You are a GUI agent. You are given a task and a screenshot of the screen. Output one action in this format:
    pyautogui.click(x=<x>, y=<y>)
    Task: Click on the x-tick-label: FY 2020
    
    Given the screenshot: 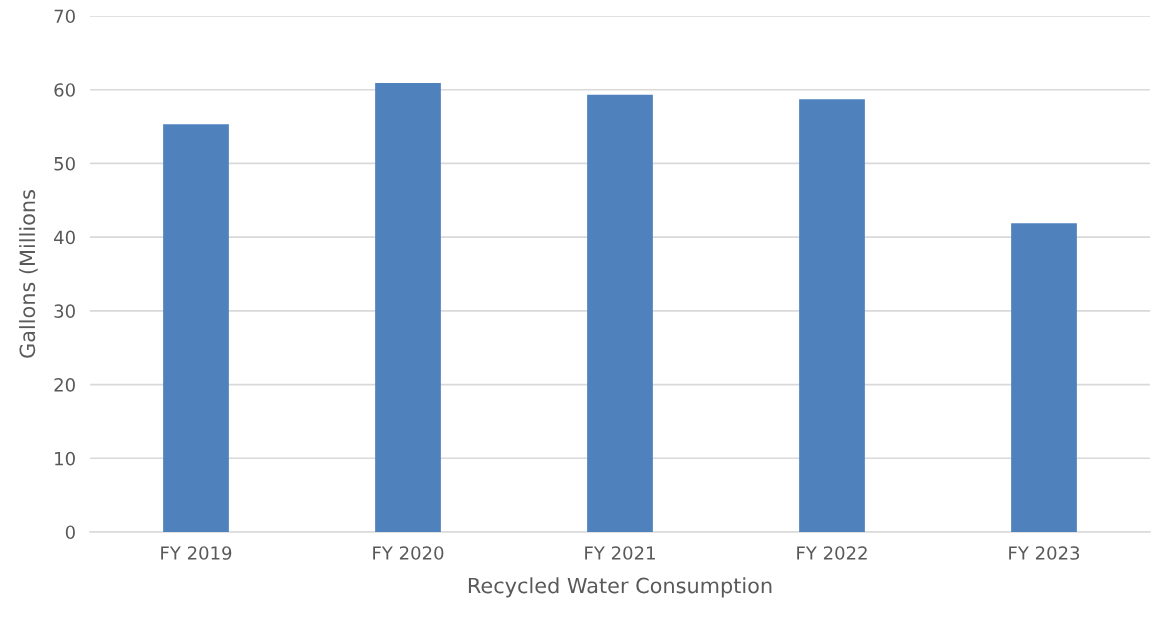 What is the action you would take?
    pyautogui.click(x=408, y=553)
    